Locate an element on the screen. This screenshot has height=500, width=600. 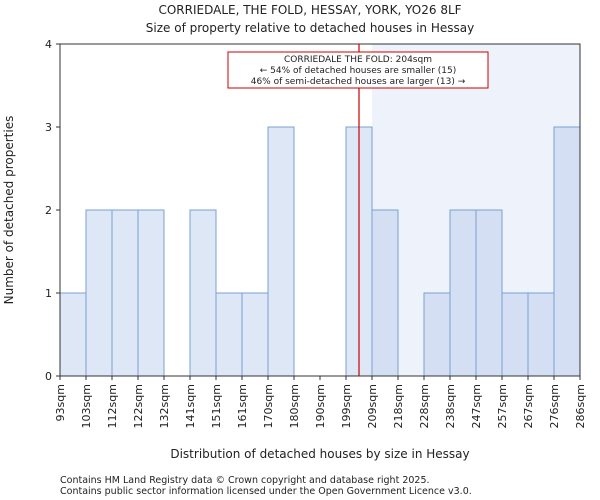
x-tick-label: 218sqm is located at coordinates (398, 406).